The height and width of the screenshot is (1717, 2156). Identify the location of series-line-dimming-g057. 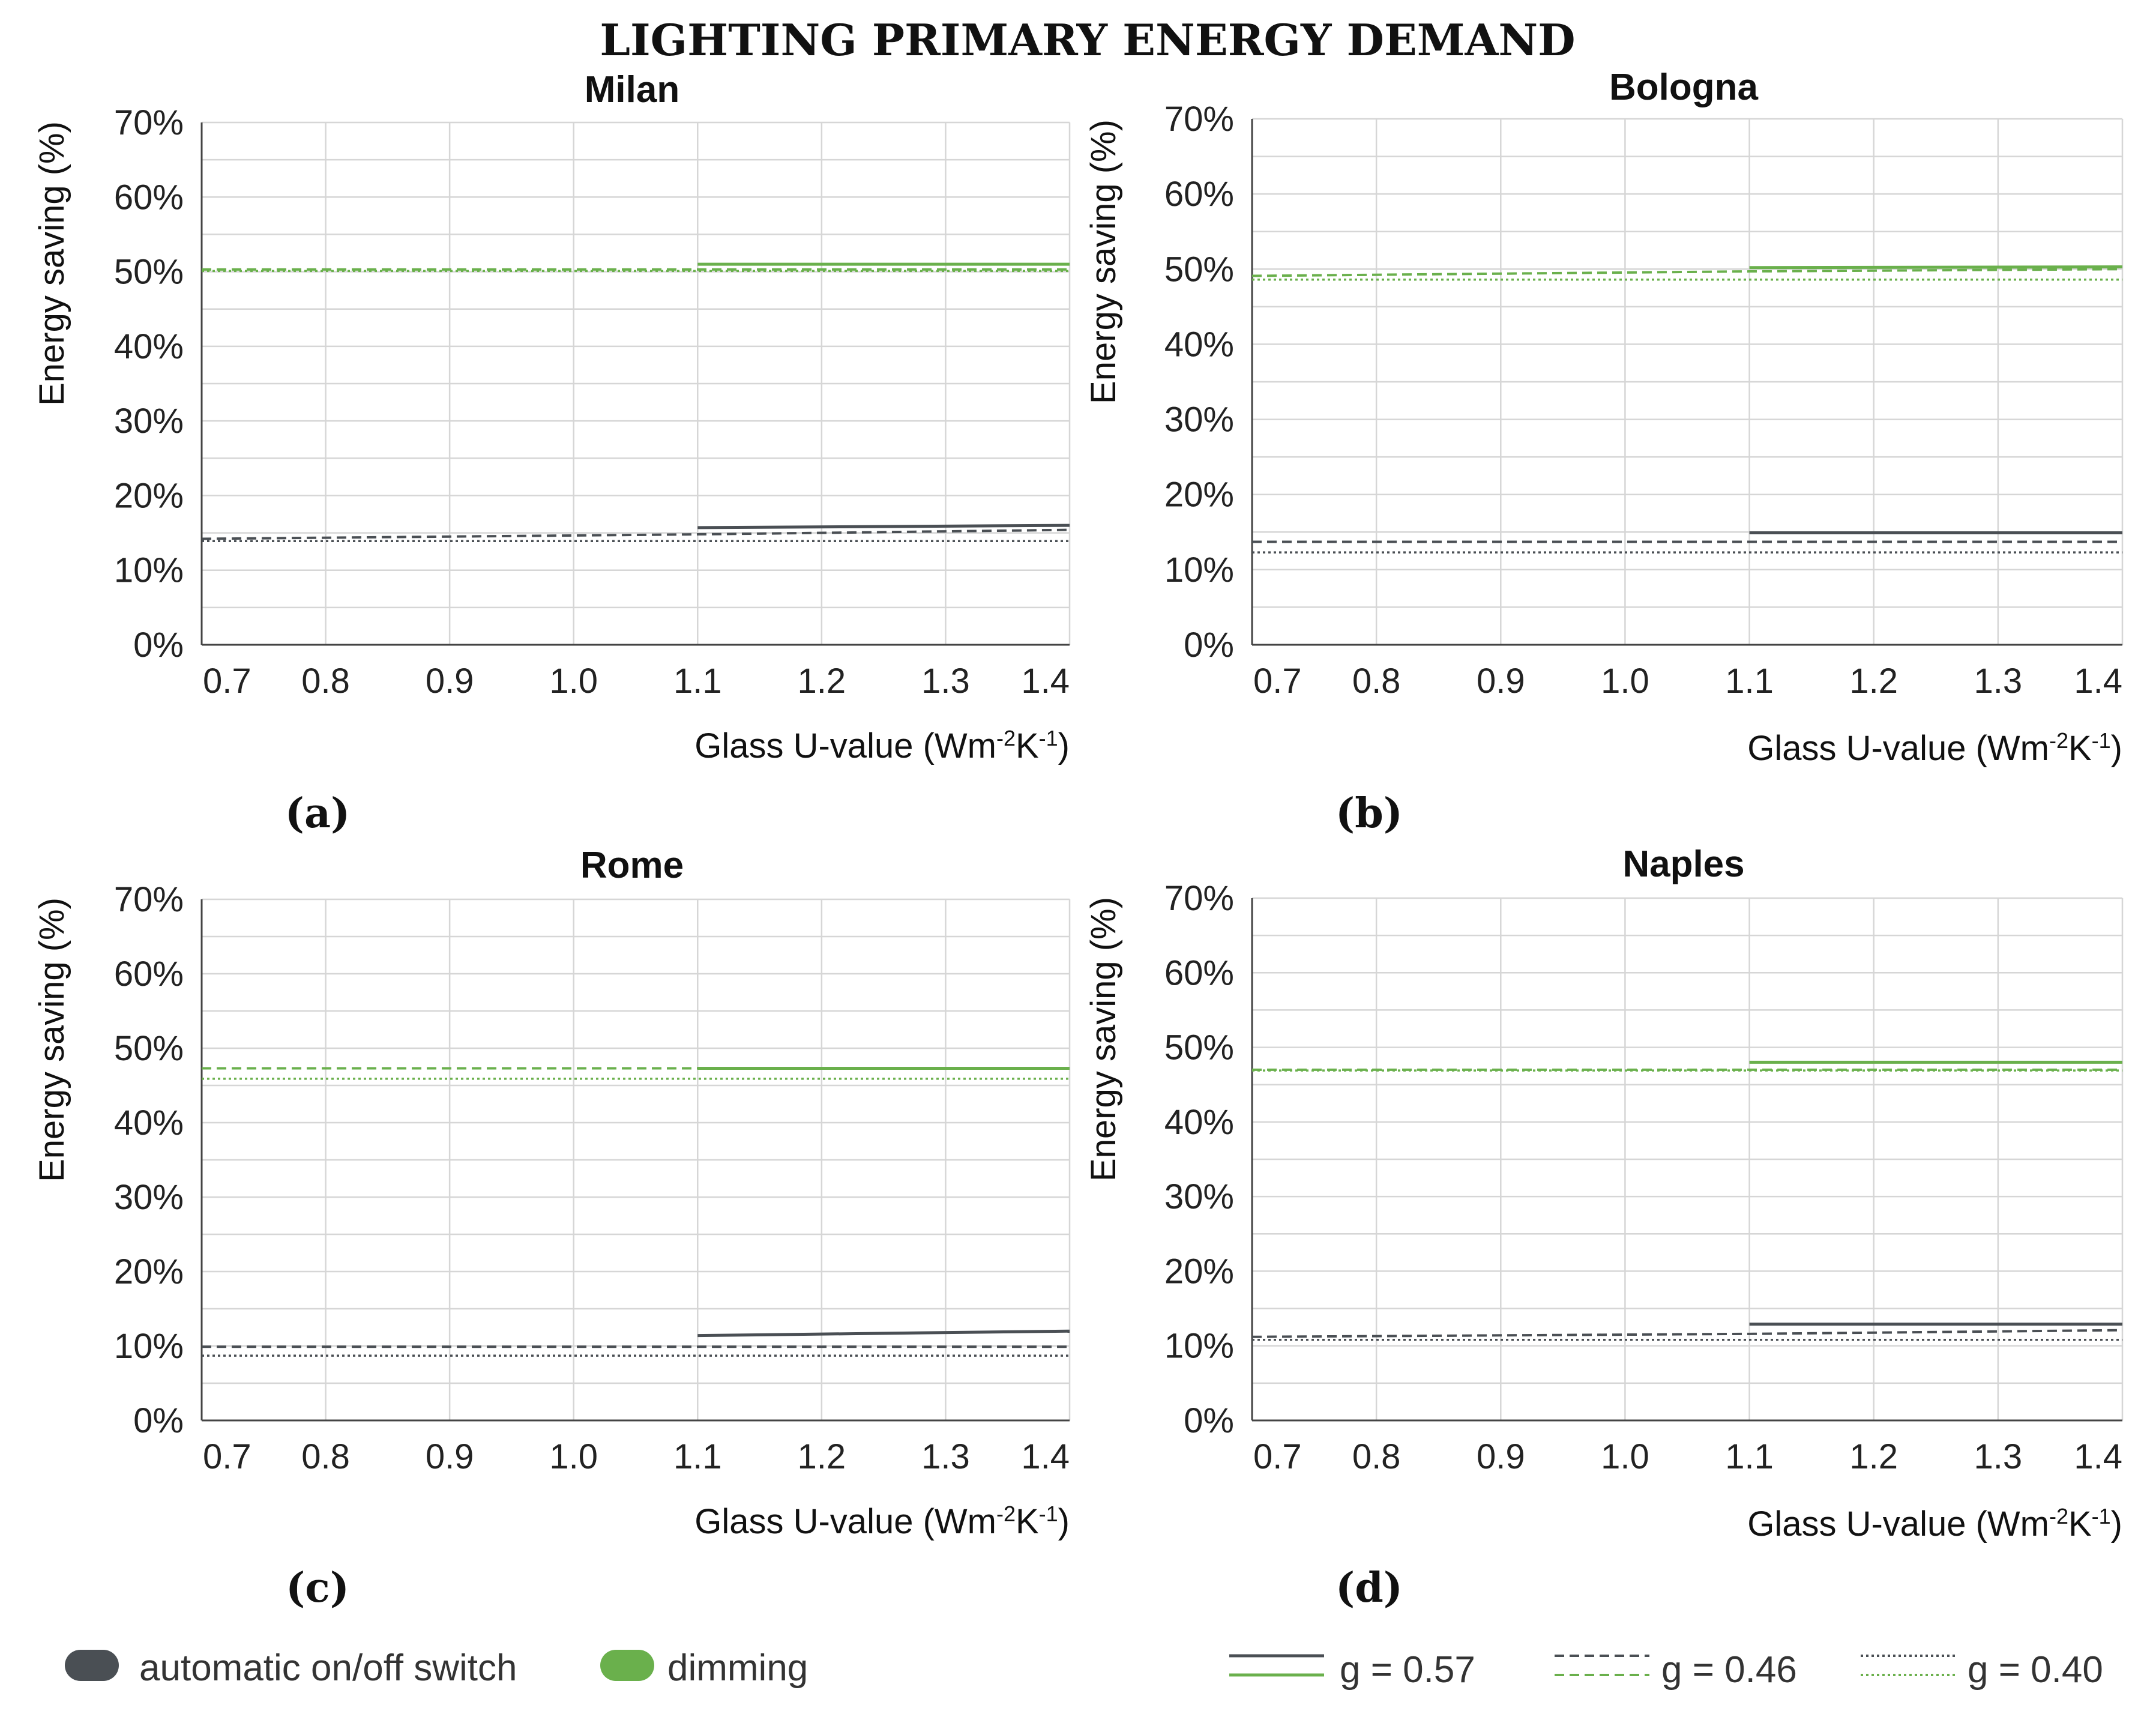
(1936, 268).